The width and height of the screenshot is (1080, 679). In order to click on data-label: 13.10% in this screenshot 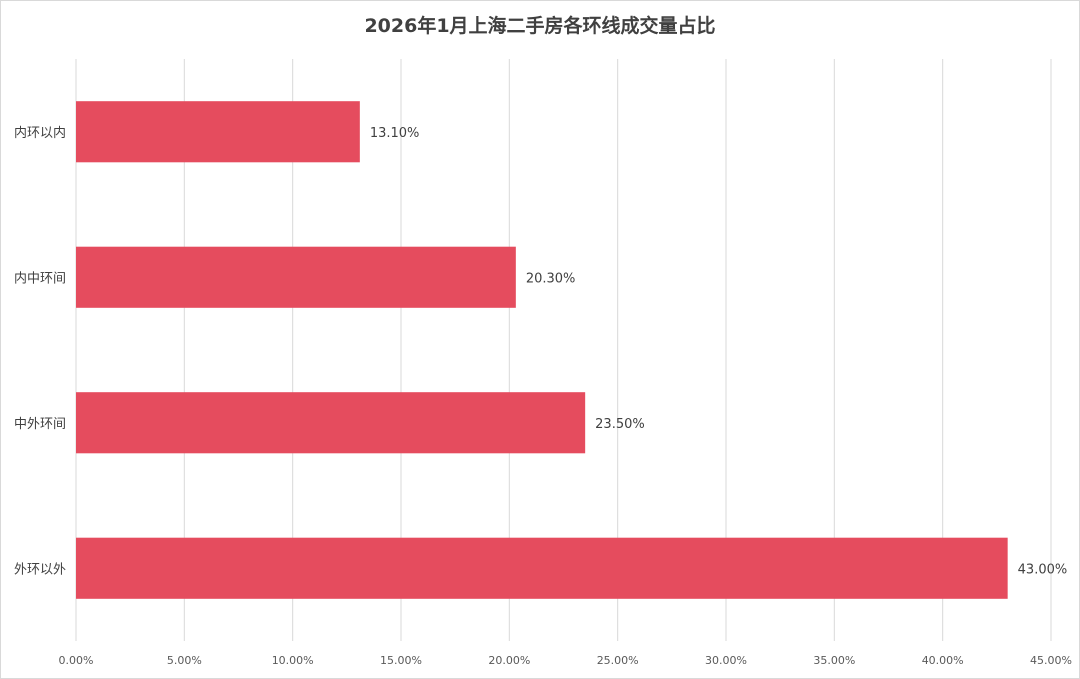, I will do `click(395, 133)`.